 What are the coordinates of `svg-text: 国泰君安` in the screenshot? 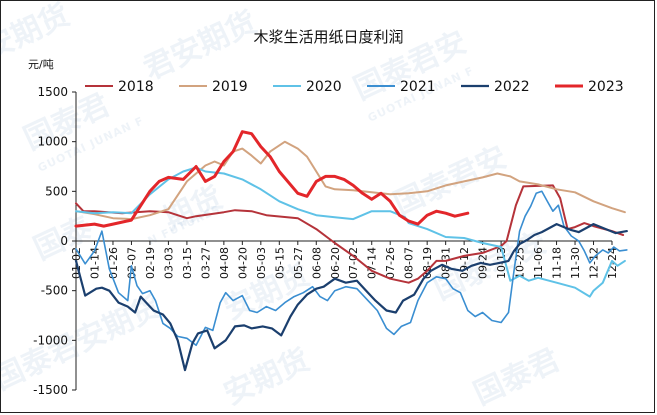 It's located at (451, 181).